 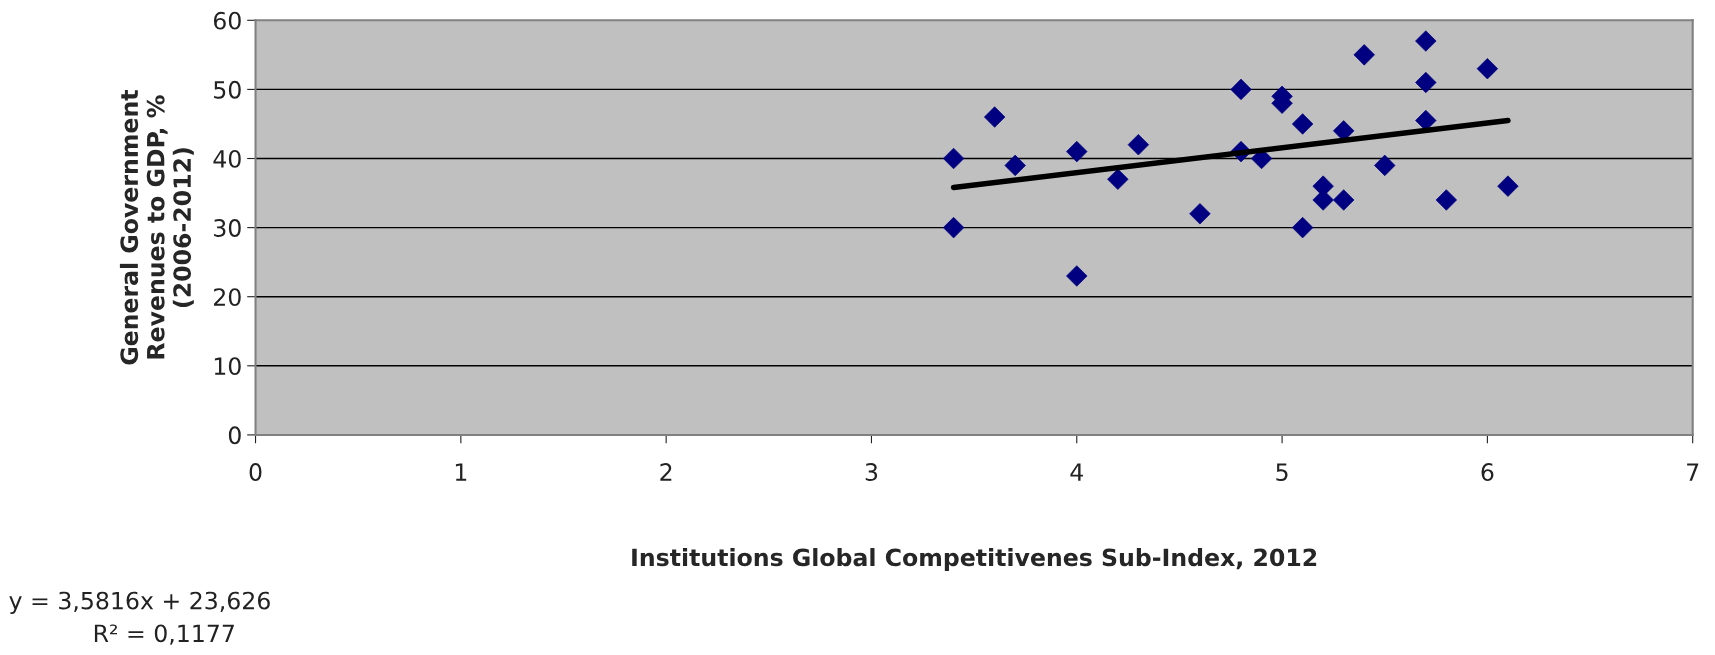 I want to click on x-tick-label: 3, so click(x=871, y=472).